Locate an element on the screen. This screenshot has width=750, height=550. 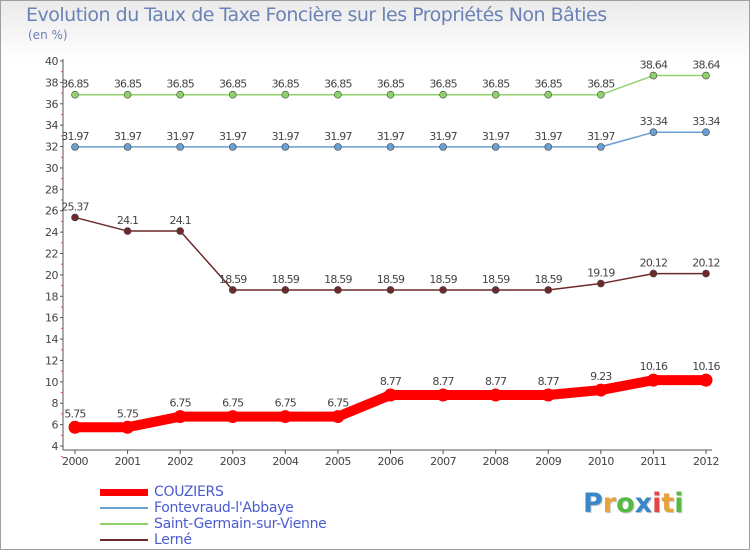
brand-letter: t is located at coordinates (668, 503).